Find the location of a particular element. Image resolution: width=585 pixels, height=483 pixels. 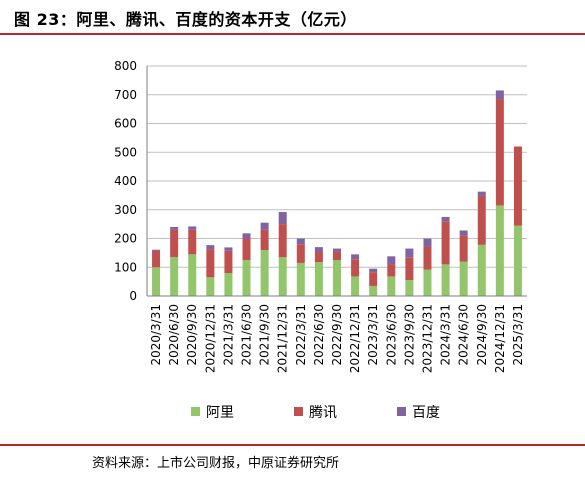

y-tick-label: 700 is located at coordinates (125, 95).